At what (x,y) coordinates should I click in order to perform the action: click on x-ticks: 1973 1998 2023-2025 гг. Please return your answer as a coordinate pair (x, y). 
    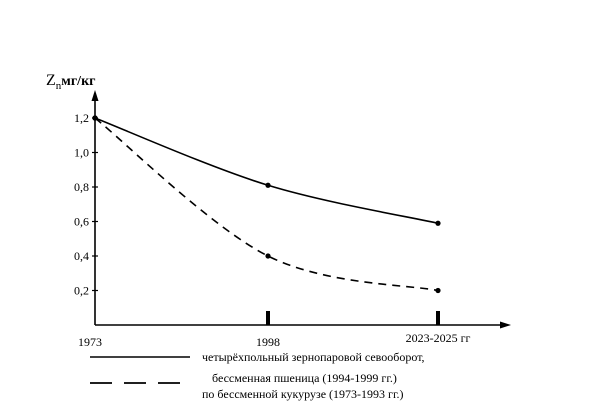
    Looking at the image, I should click on (274, 330).